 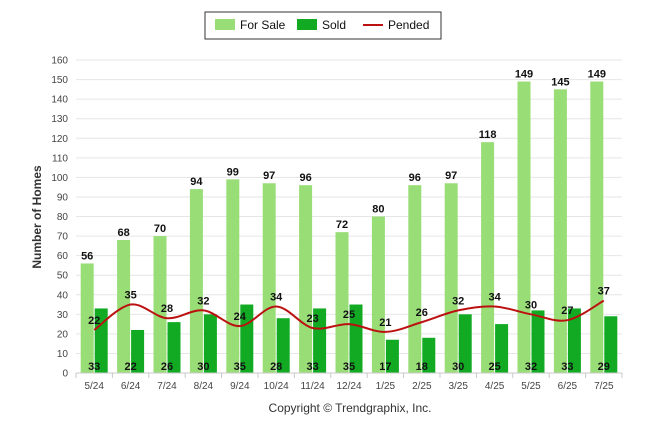 What do you see at coordinates (334, 25) in the screenshot?
I see `legend-label-sold: Sold` at bounding box center [334, 25].